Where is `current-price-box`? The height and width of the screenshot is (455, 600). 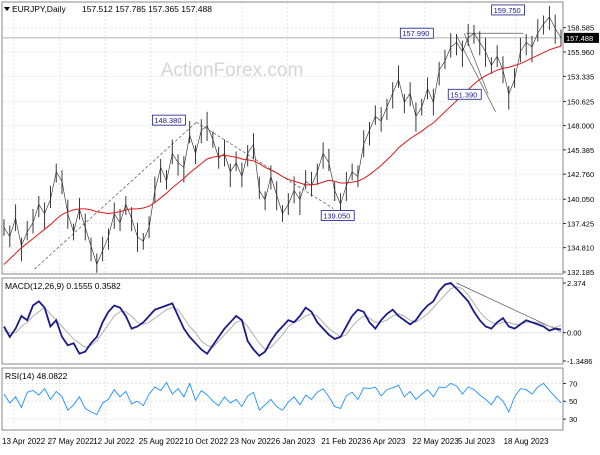 current-price-box is located at coordinates (581, 37).